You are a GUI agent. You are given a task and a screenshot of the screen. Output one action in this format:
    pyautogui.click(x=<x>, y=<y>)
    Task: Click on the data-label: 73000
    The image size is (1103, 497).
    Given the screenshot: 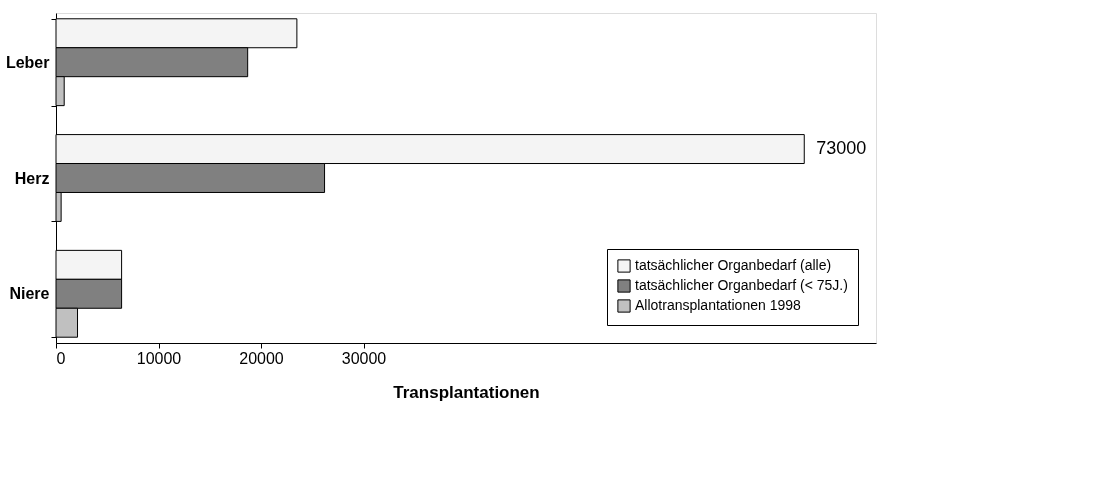 What is the action you would take?
    pyautogui.click(x=841, y=148)
    